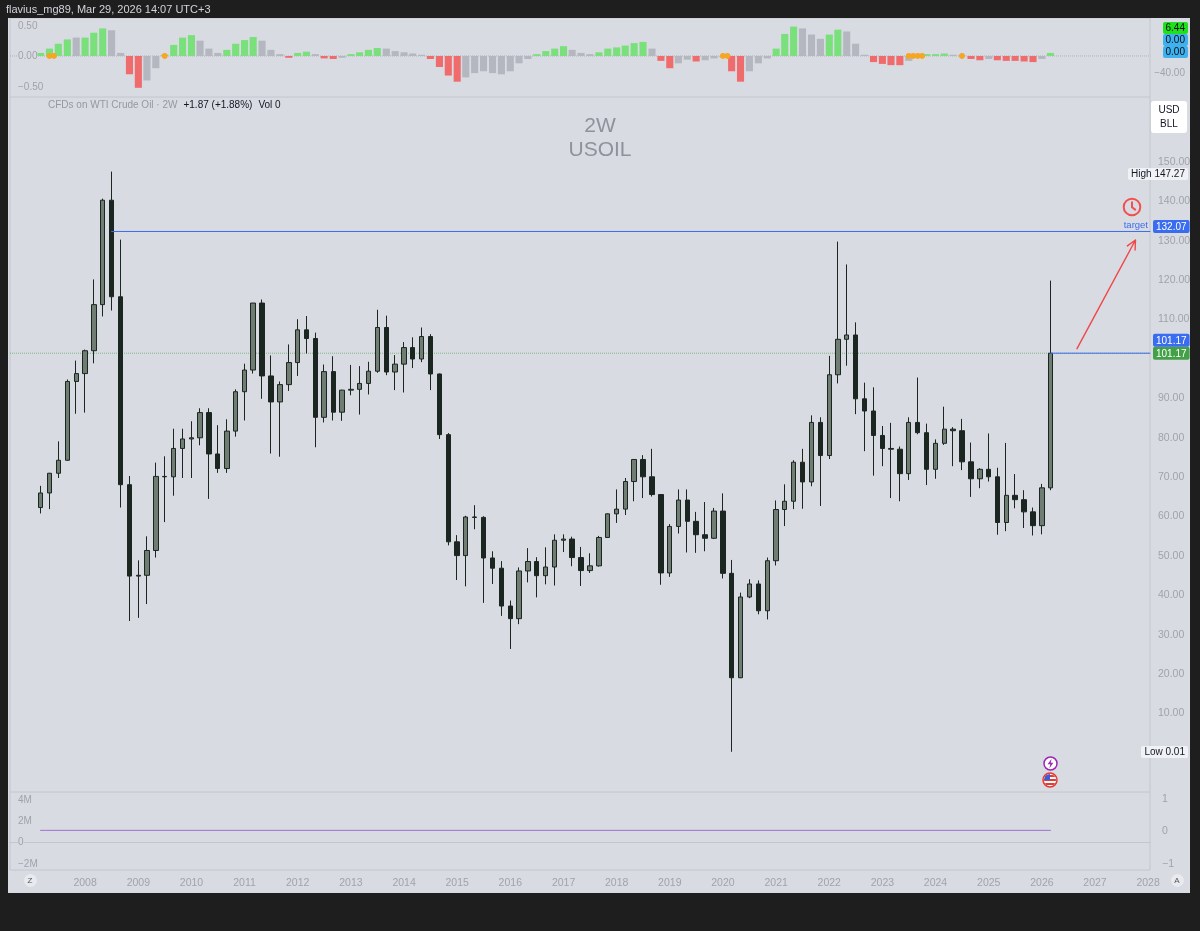  What do you see at coordinates (1169, 110) in the screenshot?
I see `text: USD` at bounding box center [1169, 110].